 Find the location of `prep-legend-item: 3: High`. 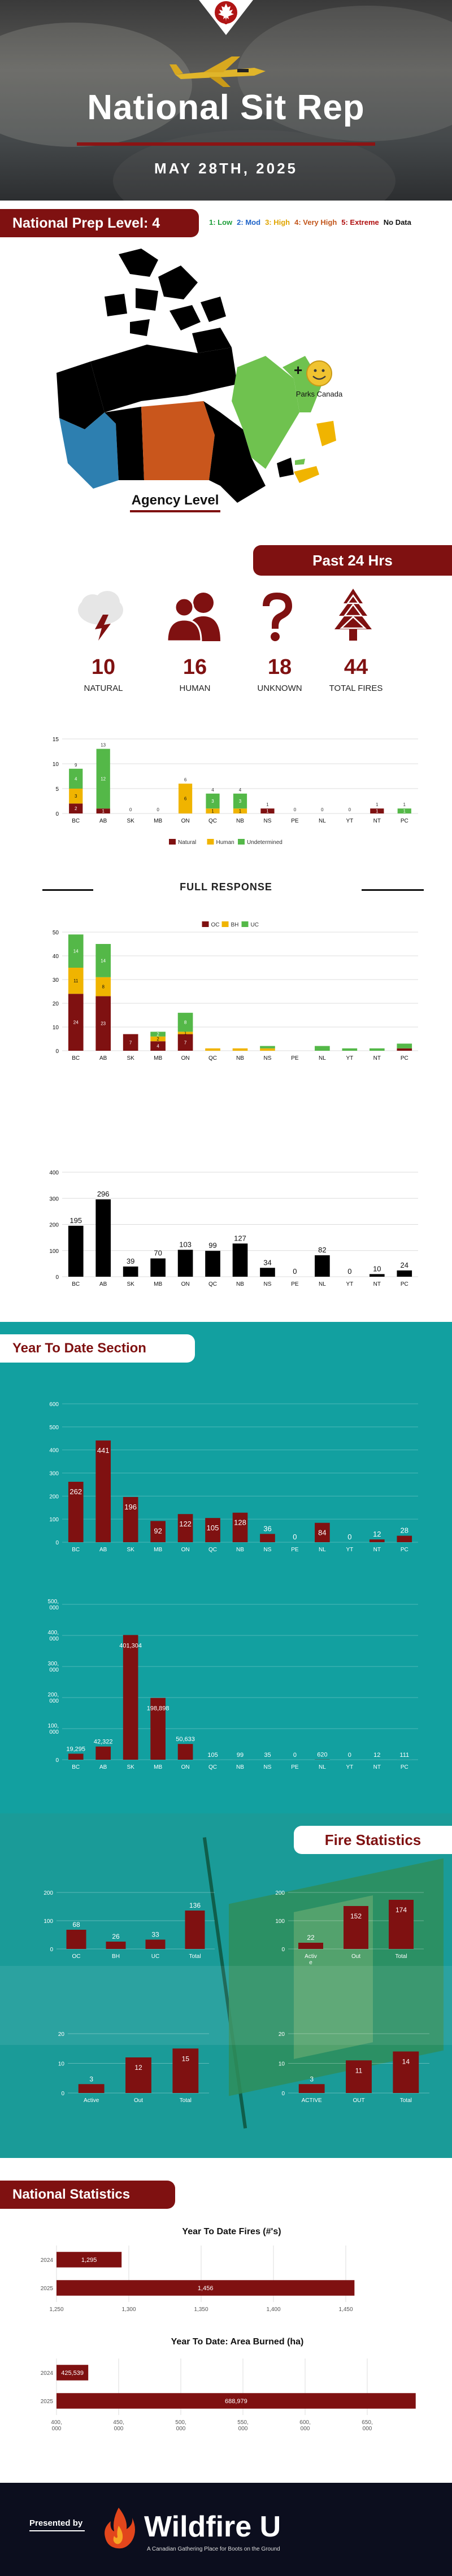

prep-legend-item: 3: High is located at coordinates (277, 222).